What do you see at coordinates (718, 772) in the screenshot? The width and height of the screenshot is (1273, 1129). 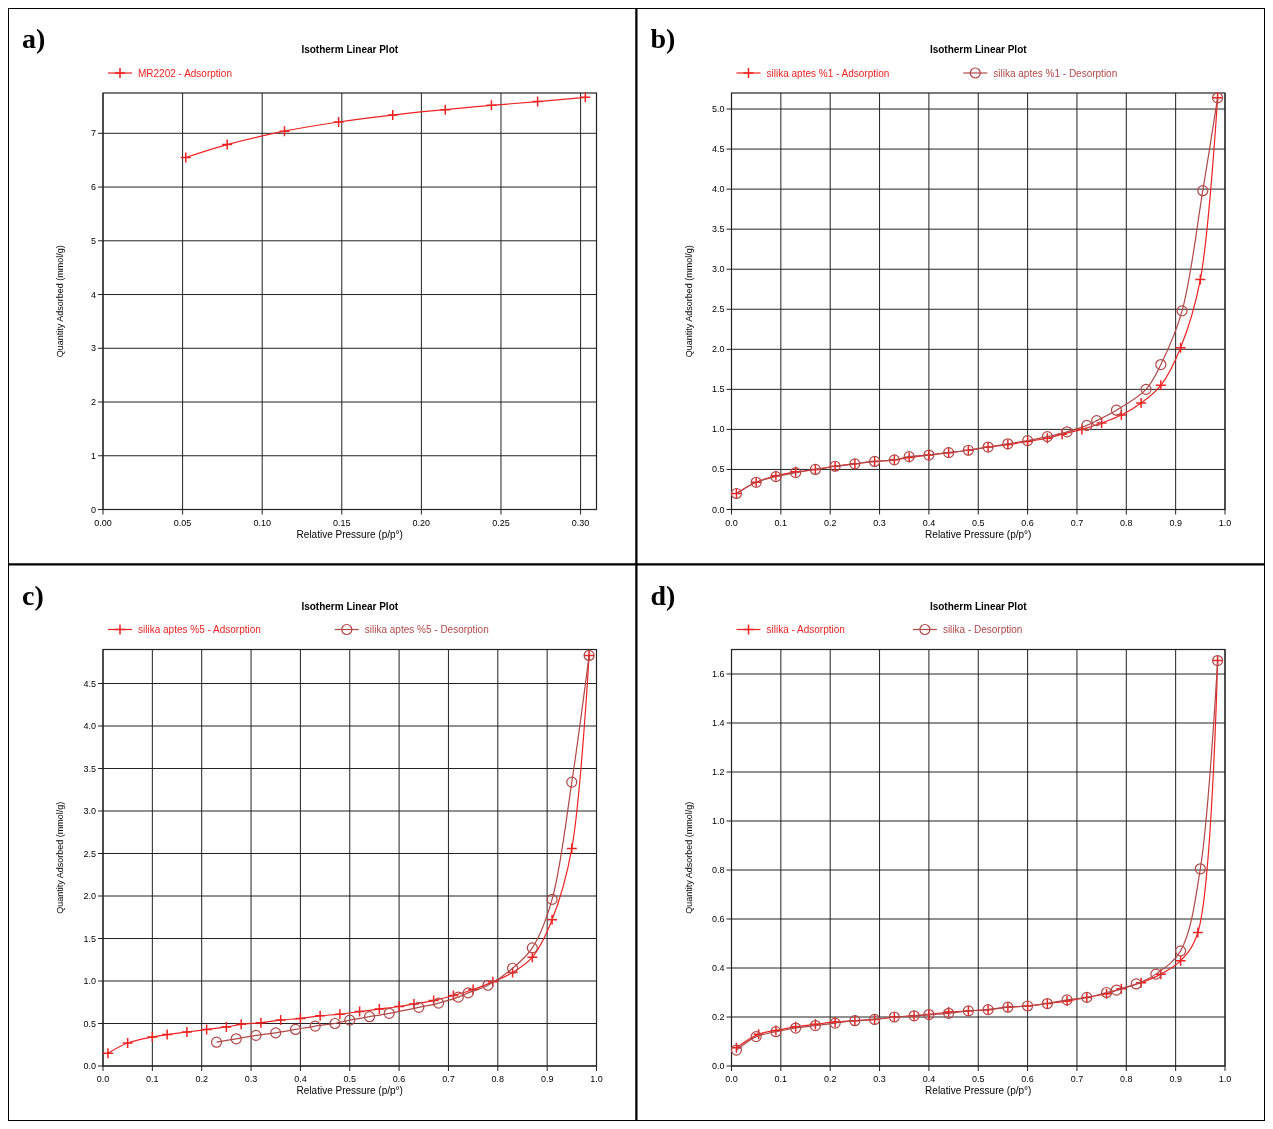 I see `y-tick-label: 1.2` at bounding box center [718, 772].